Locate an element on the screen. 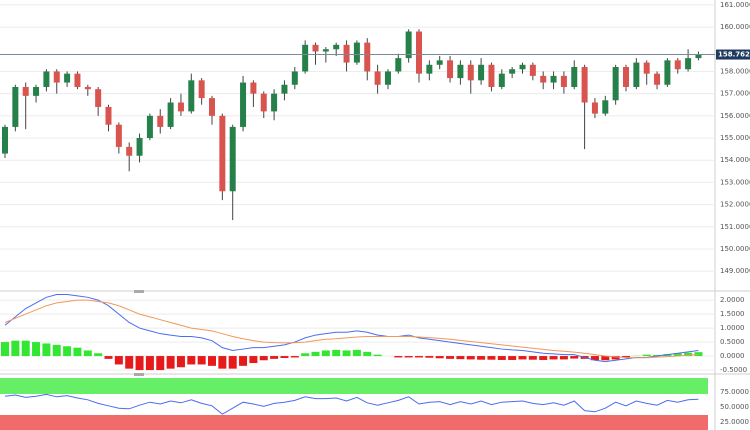  y-tick-label: 161.0000 is located at coordinates (735, 5).